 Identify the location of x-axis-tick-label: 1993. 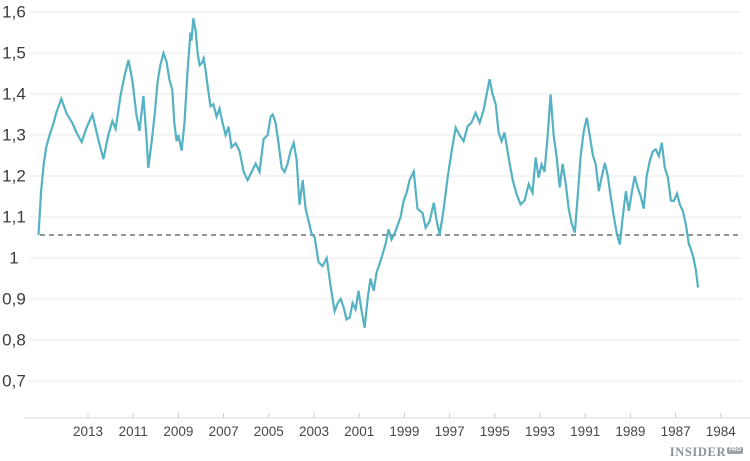
(540, 431).